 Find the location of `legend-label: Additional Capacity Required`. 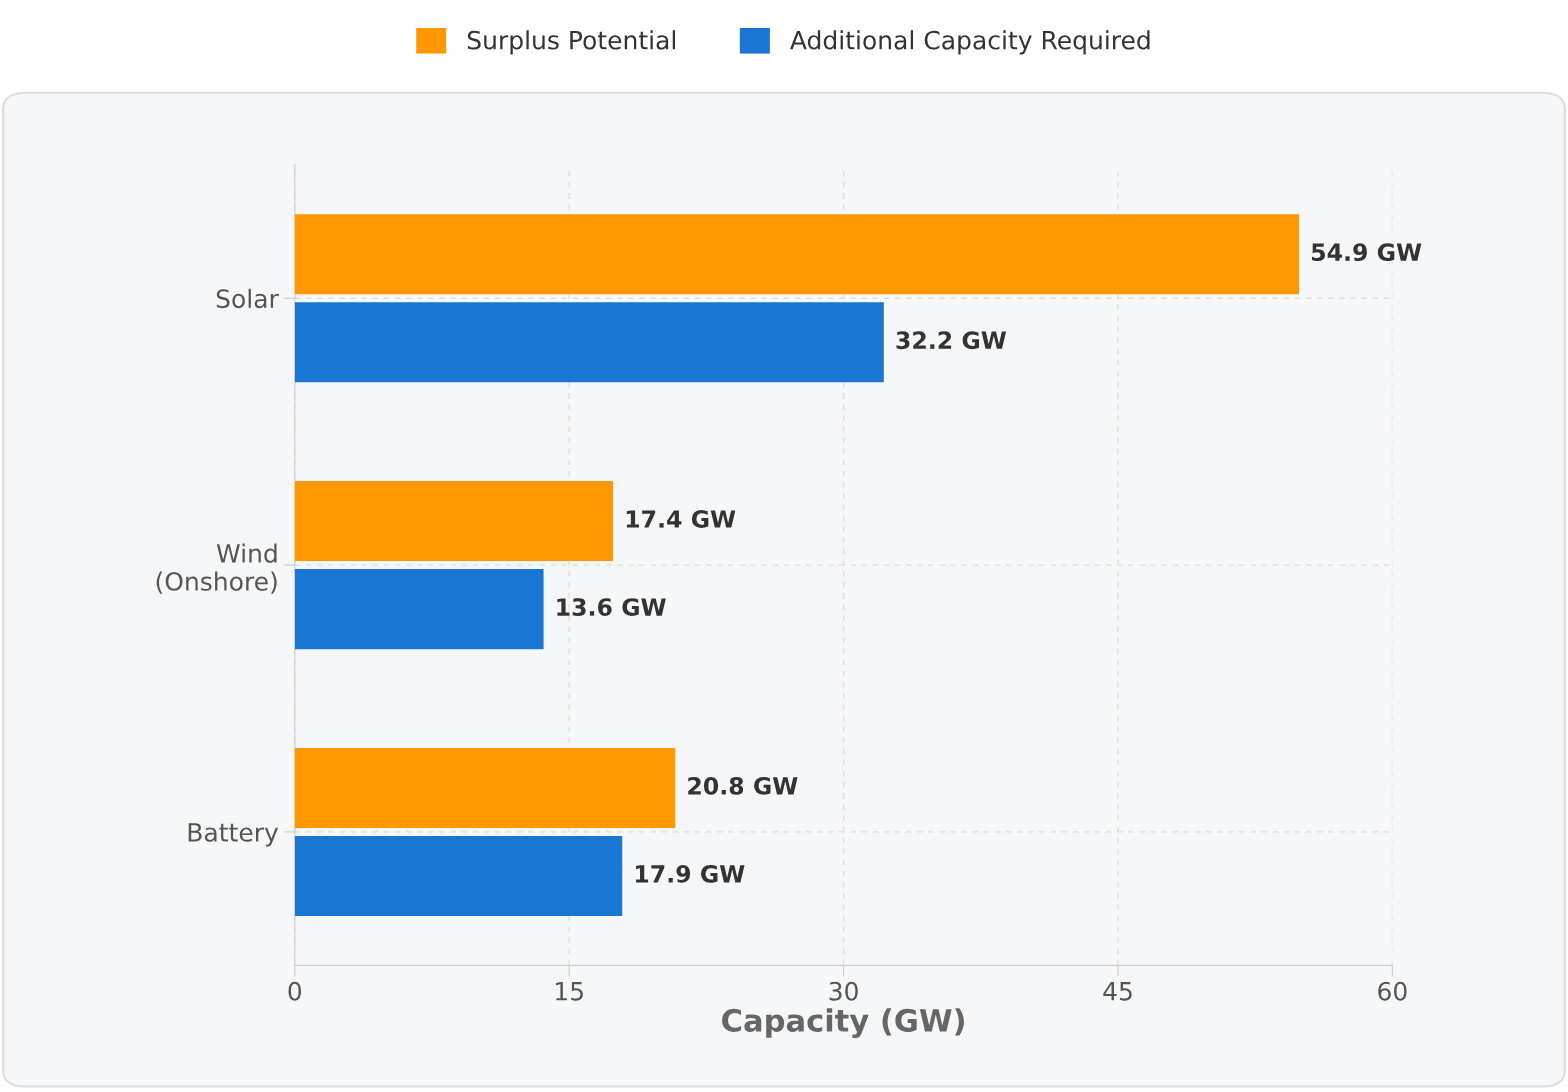

legend-label: Additional Capacity Required is located at coordinates (970, 42).